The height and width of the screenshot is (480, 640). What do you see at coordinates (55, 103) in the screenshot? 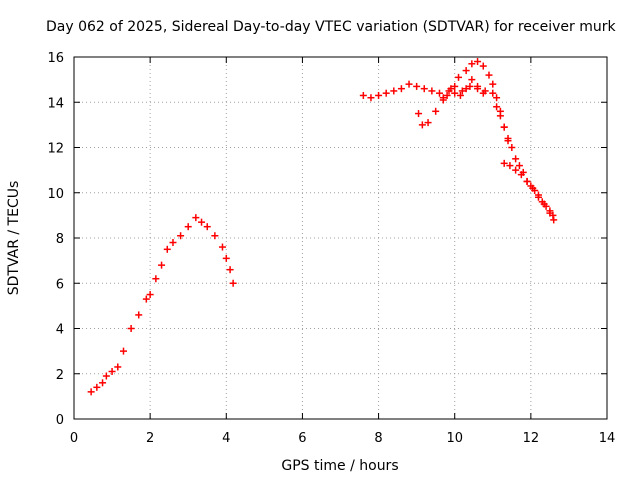
I see `y-tick-label: 14` at bounding box center [55, 103].